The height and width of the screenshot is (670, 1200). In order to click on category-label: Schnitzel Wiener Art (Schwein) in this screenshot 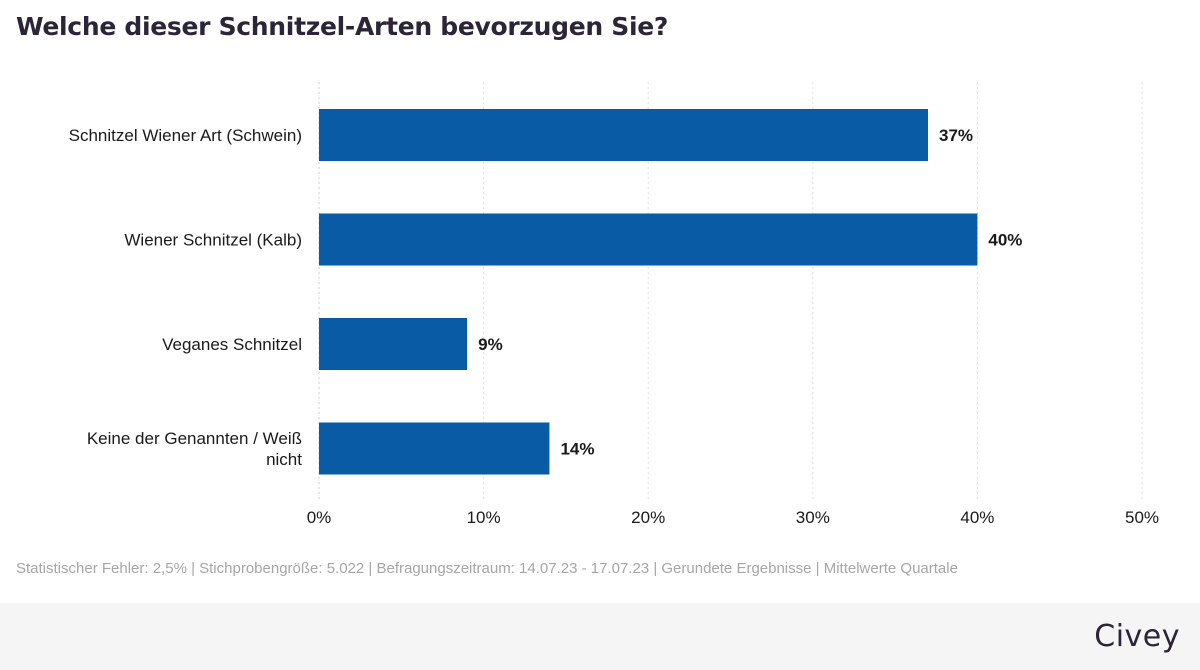, I will do `click(185, 135)`.